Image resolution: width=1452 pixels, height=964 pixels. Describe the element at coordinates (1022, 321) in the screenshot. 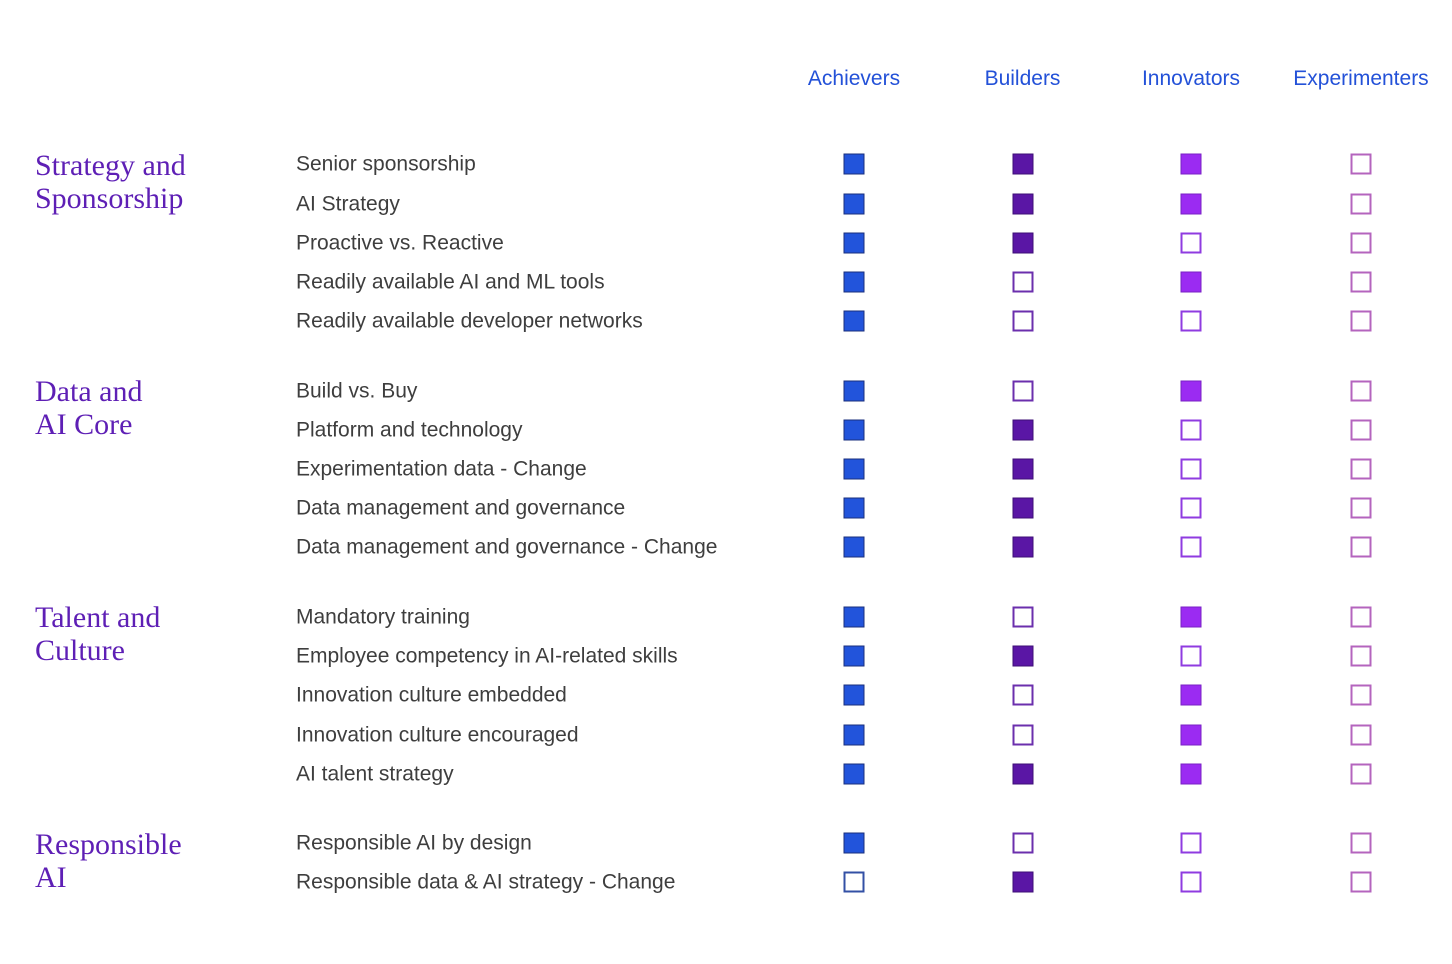

I see `cell-readily-available-developer-networks-builders-empty-square` at that location.